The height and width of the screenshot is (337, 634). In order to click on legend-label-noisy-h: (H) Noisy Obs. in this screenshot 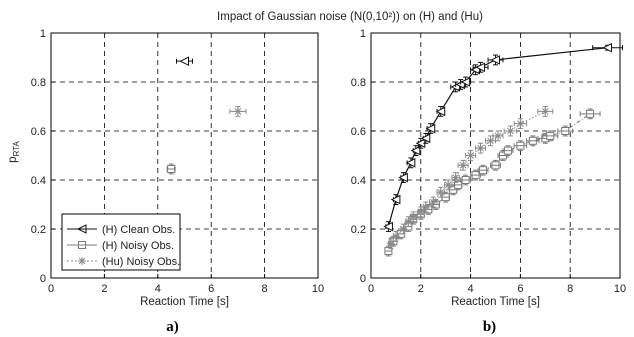, I will do `click(138, 246)`.